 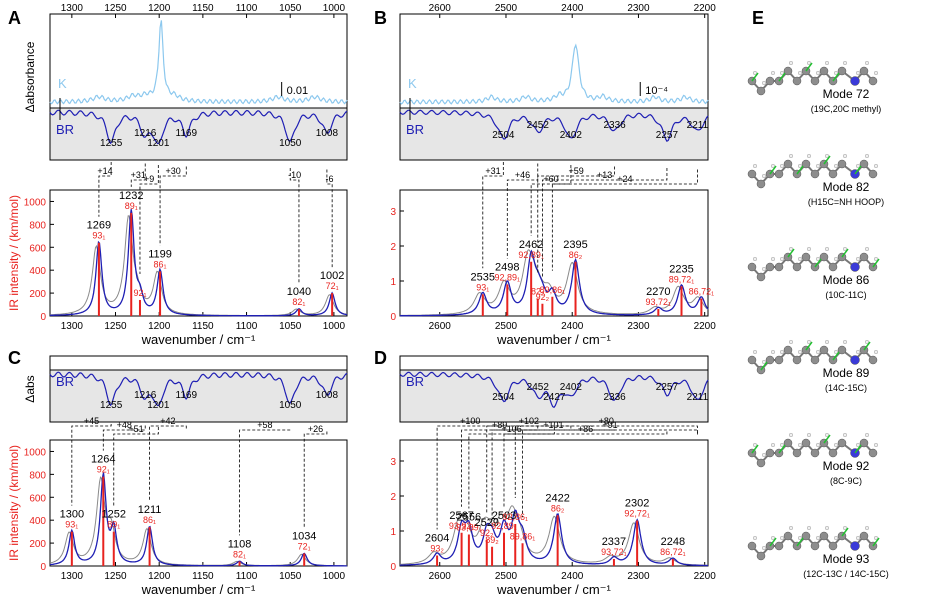 I want to click on peak-label-1034: 1034, so click(x=304, y=536).